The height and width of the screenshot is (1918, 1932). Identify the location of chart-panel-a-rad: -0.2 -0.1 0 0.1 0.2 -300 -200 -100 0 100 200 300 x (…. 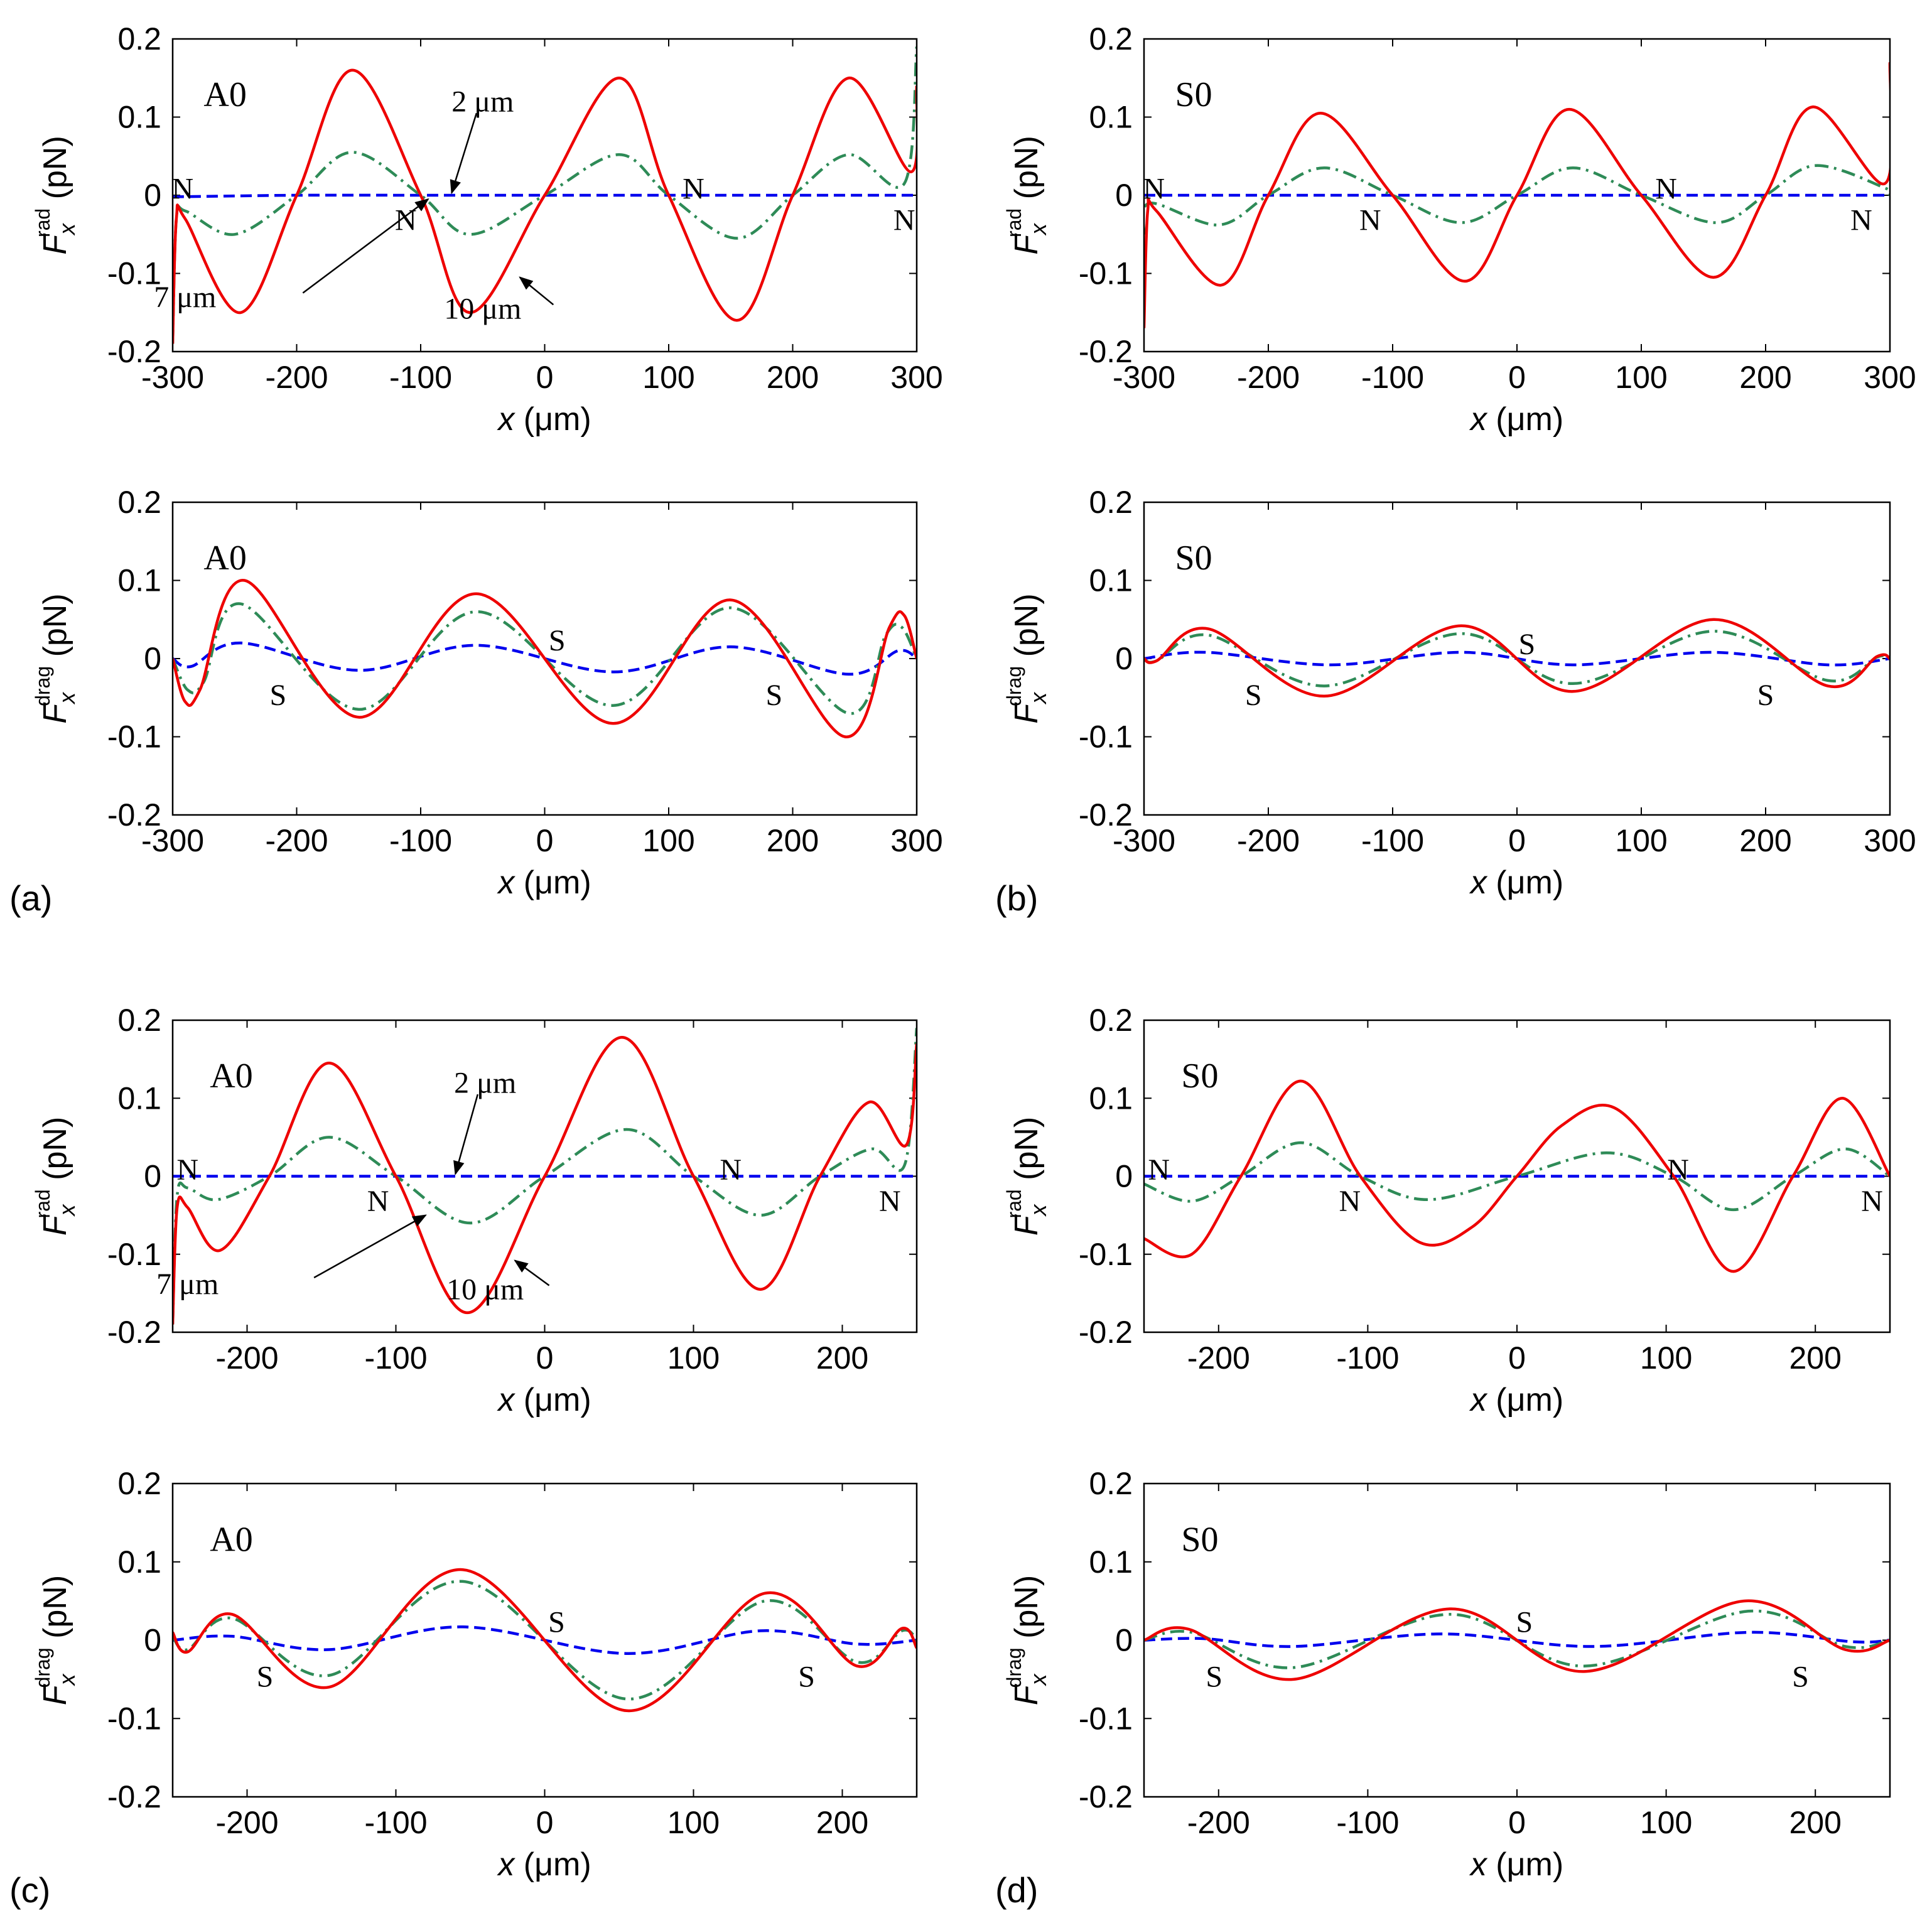
(487, 229).